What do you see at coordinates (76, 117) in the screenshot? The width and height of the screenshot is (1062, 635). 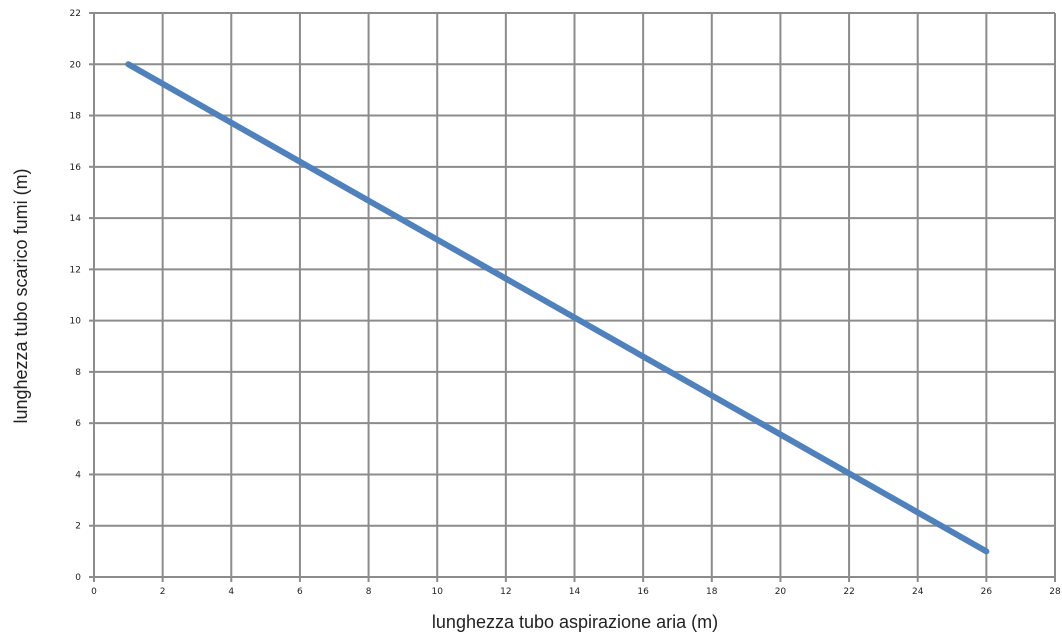 I see `y-tick-label: 18` at bounding box center [76, 117].